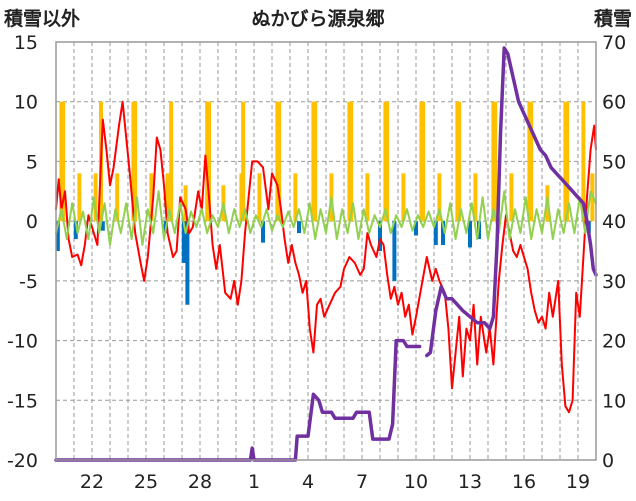 The width and height of the screenshot is (636, 501). Describe the element at coordinates (614, 103) in the screenshot. I see `y-right-tick-label: 60` at that location.